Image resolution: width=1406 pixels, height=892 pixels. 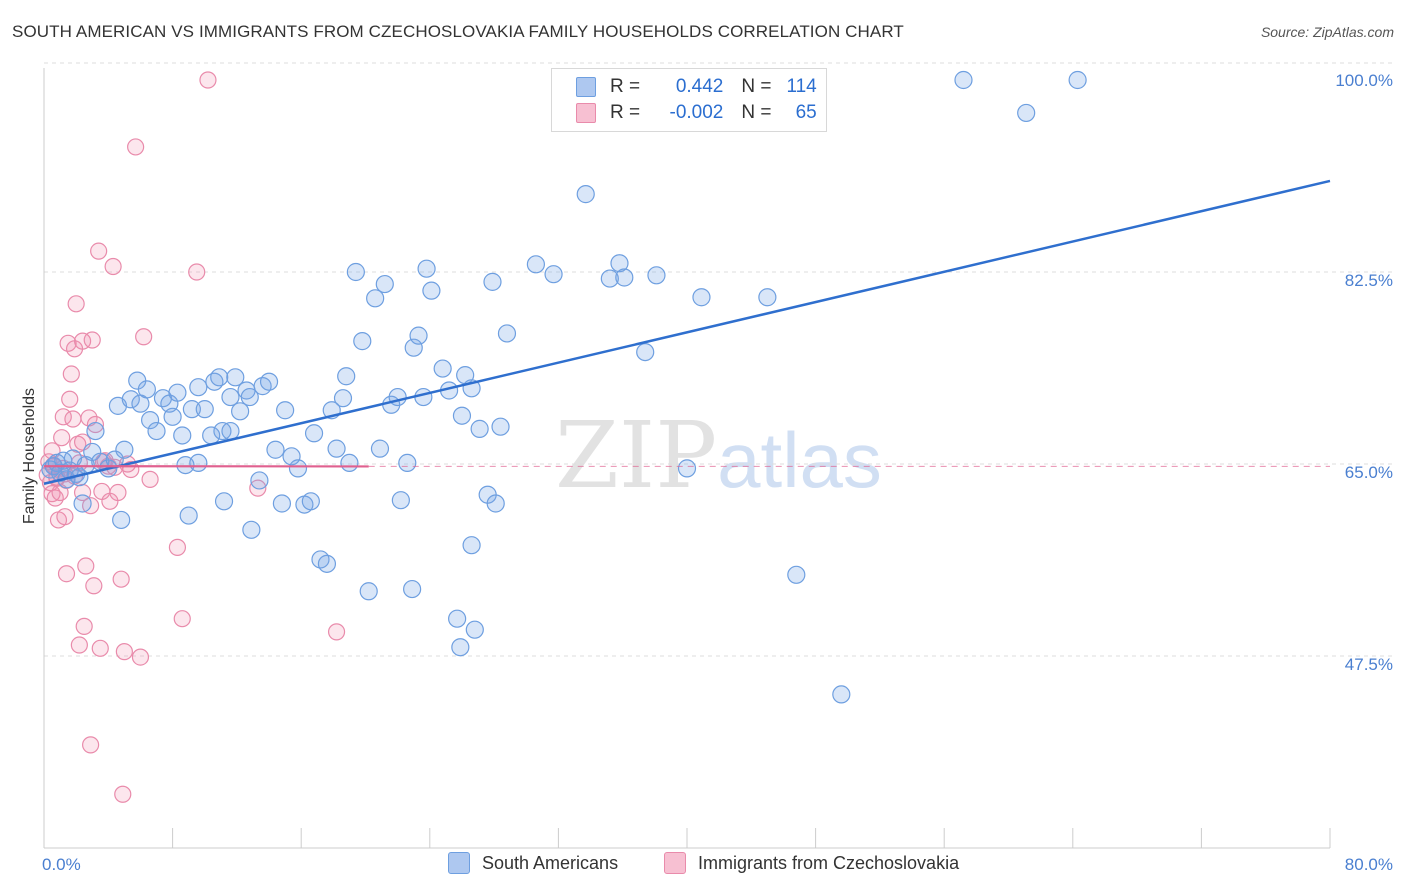 I want to click on legend-row-czechoslovakia: R = -0.002 N = 65, so click(x=696, y=113).